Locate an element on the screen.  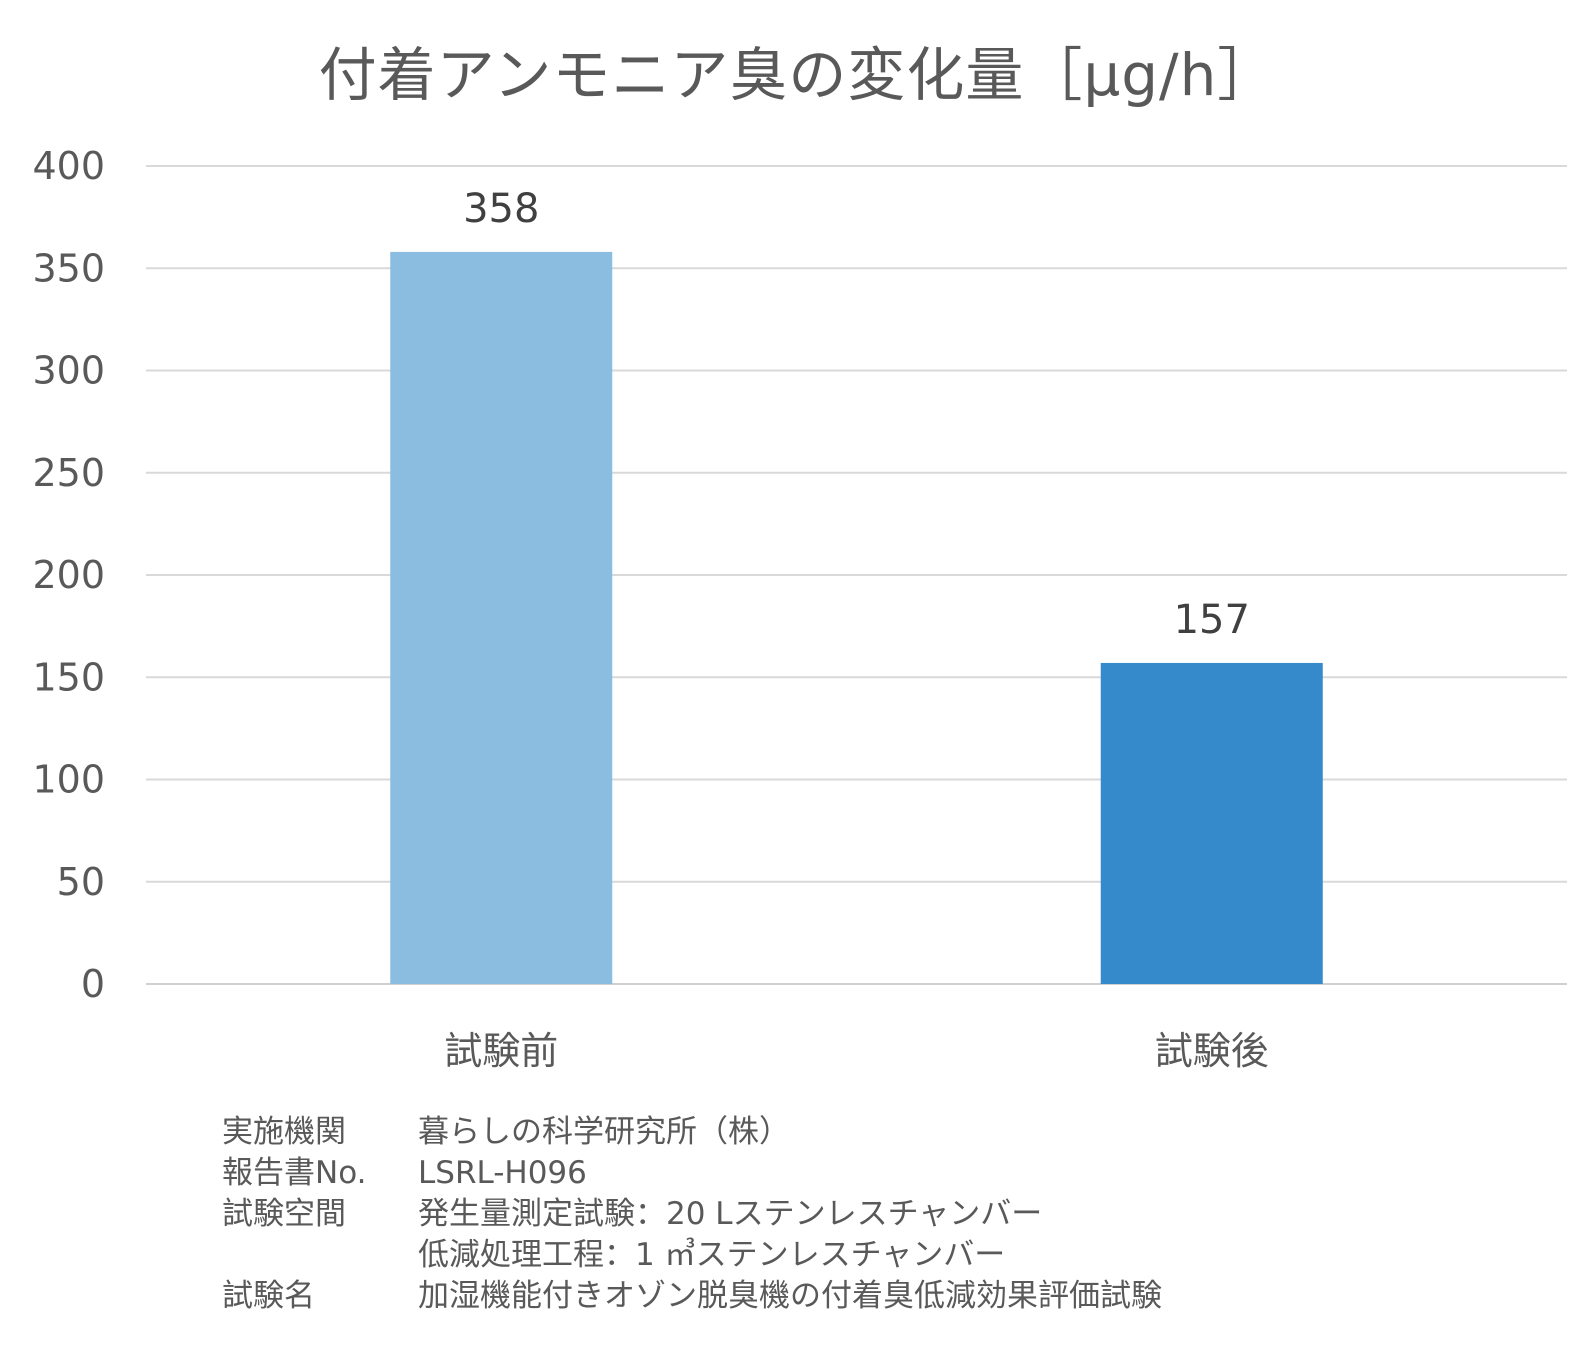
chart-title: 付着アンモニア臭の変化量［μg/h］ is located at coordinates (797, 75).